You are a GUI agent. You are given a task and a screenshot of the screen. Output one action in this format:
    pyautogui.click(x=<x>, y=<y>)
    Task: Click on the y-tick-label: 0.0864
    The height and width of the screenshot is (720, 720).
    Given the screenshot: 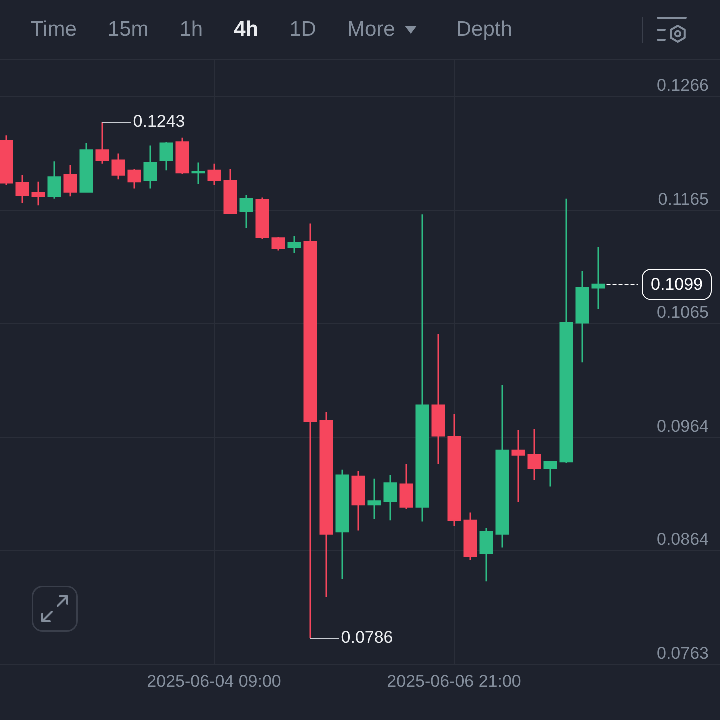 What is the action you would take?
    pyautogui.click(x=683, y=539)
    